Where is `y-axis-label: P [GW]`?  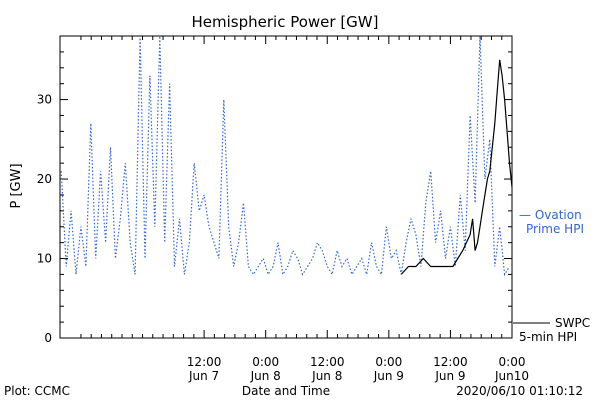
y-axis-label: P [GW] is located at coordinates (16, 185).